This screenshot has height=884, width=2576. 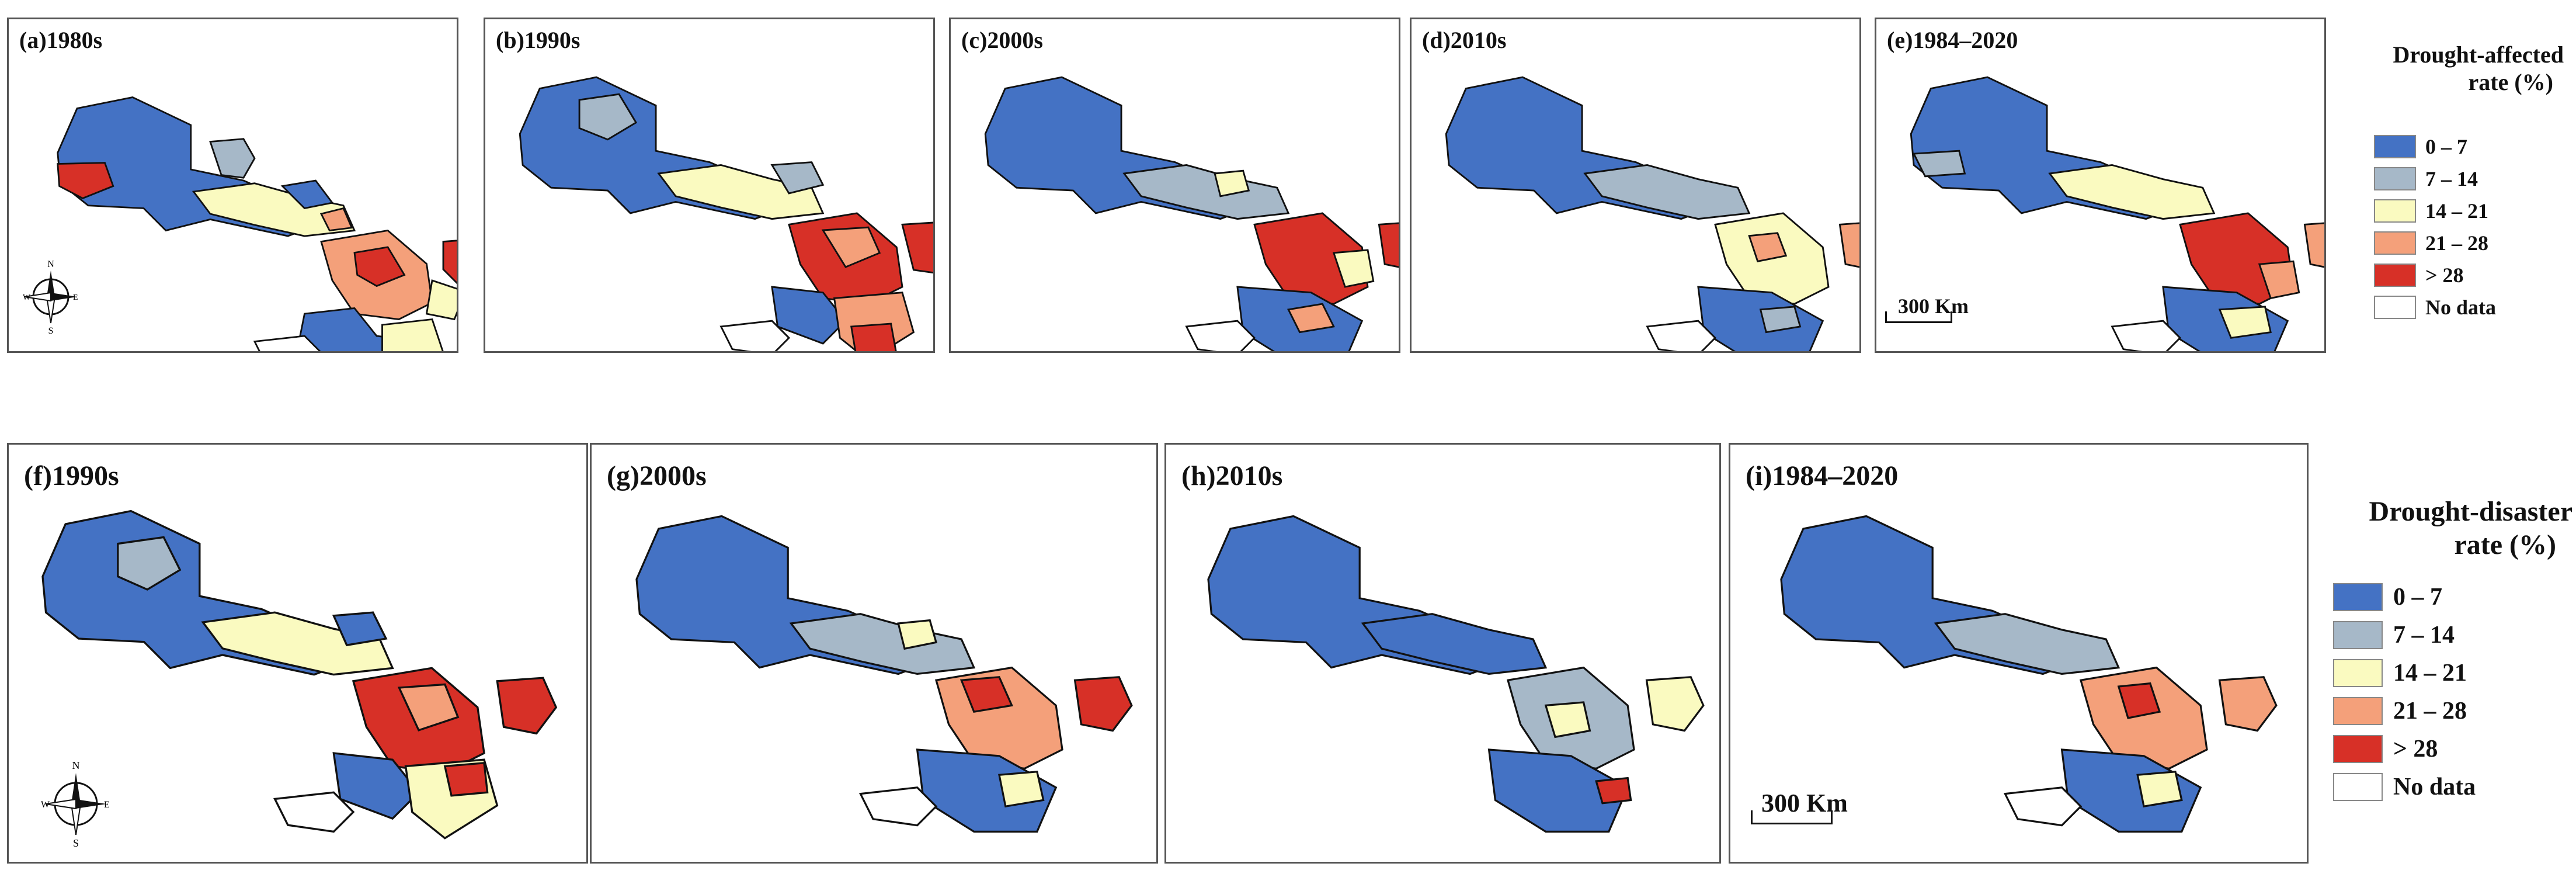 I want to click on map-gansu-b, so click(x=726, y=213).